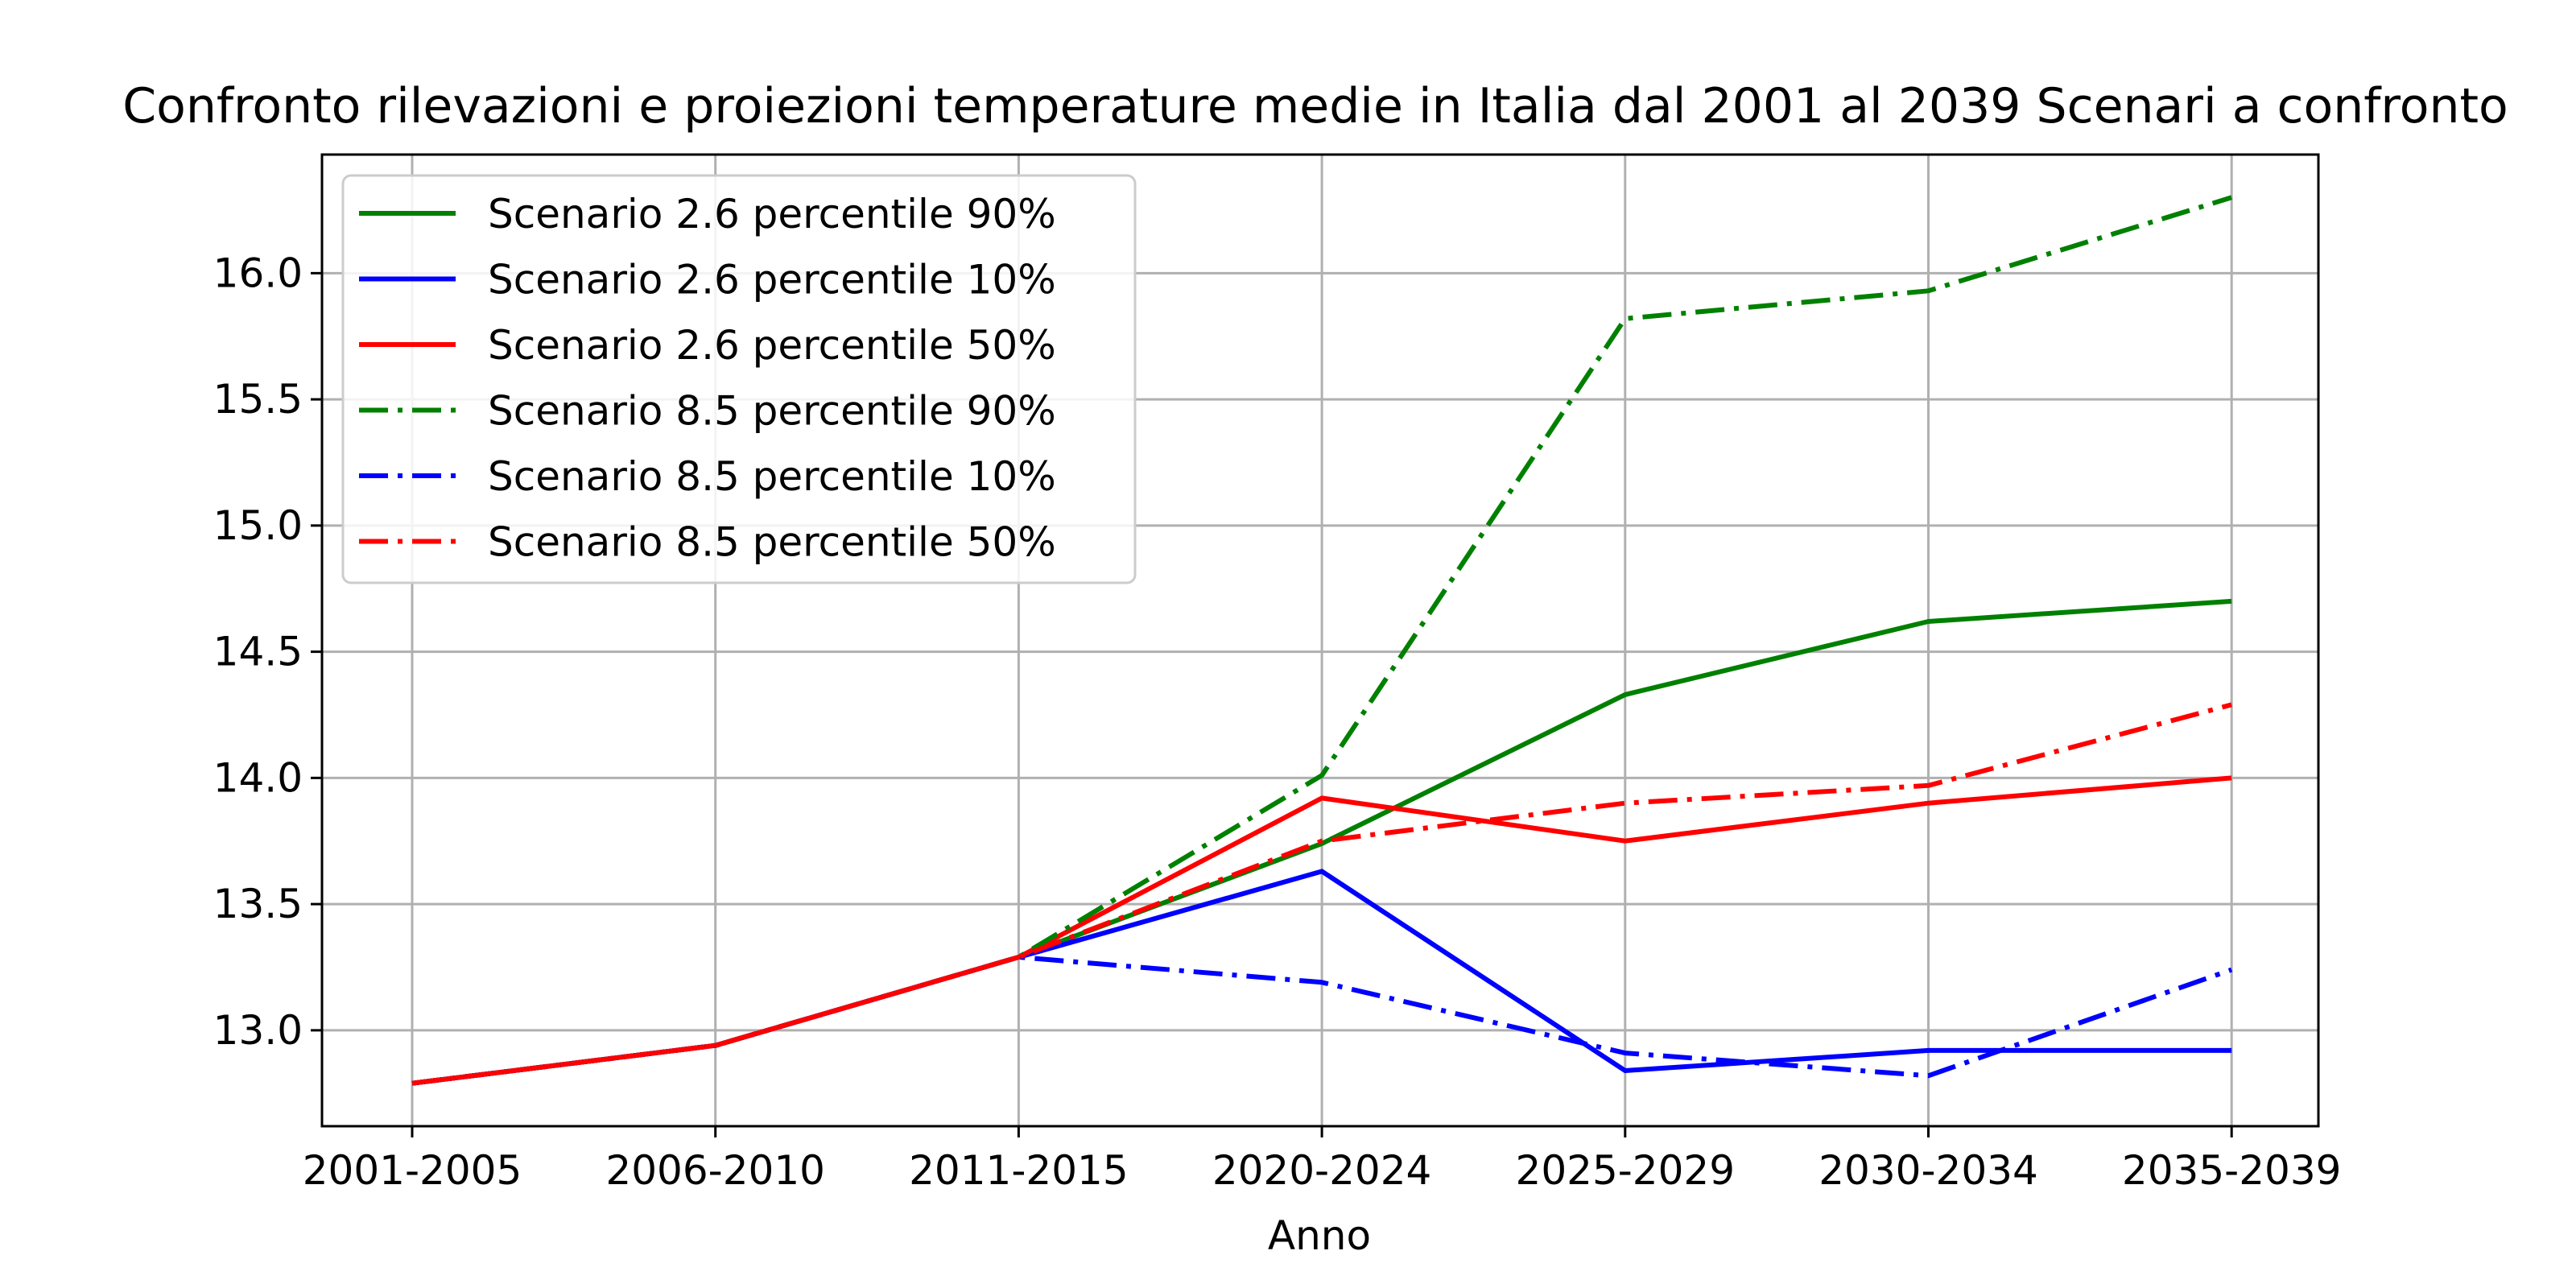 Image resolution: width=2576 pixels, height=1288 pixels. Describe the element at coordinates (258, 652) in the screenshot. I see `y-tick-label: 14.5` at that location.